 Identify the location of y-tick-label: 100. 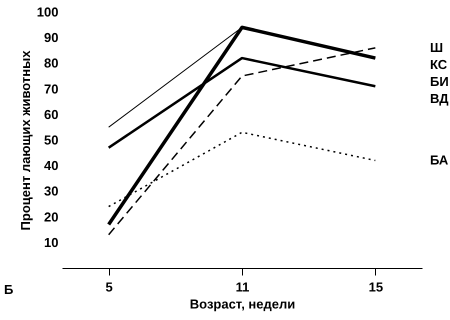
(47, 12).